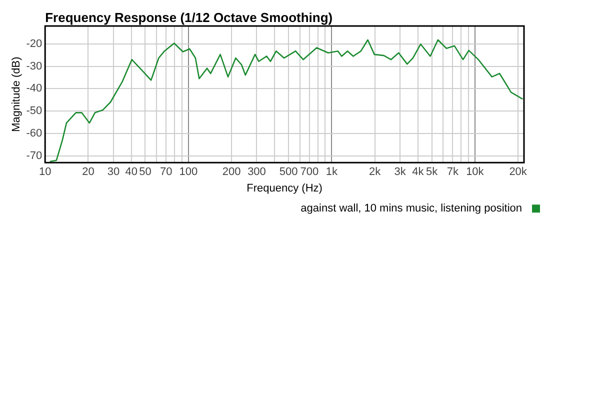 The width and height of the screenshot is (612, 400). What do you see at coordinates (288, 172) in the screenshot?
I see `x-tick-label: 500` at bounding box center [288, 172].